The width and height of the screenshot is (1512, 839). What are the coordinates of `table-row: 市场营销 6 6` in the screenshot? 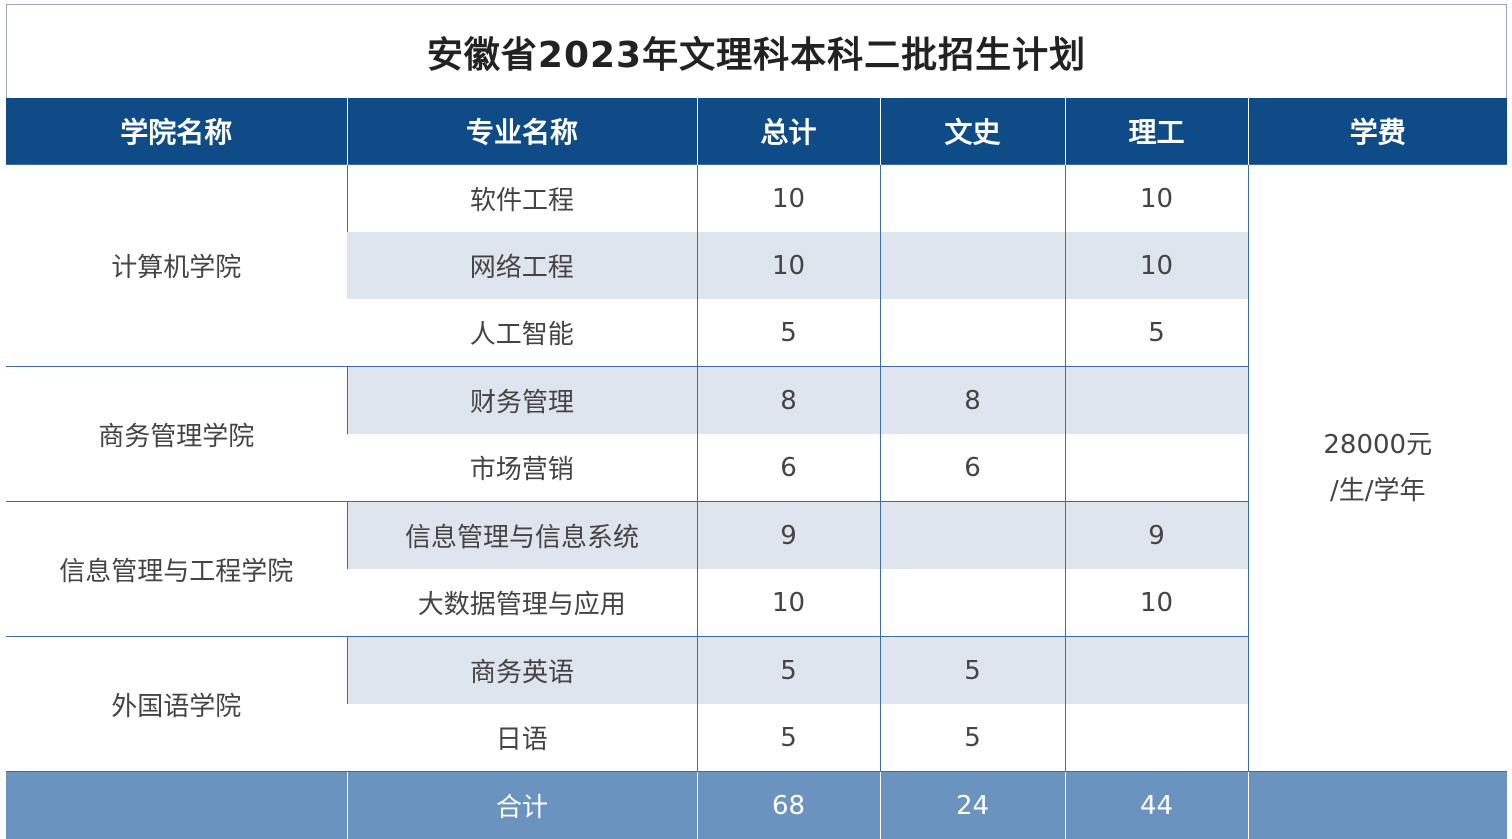 It's located at (756, 468).